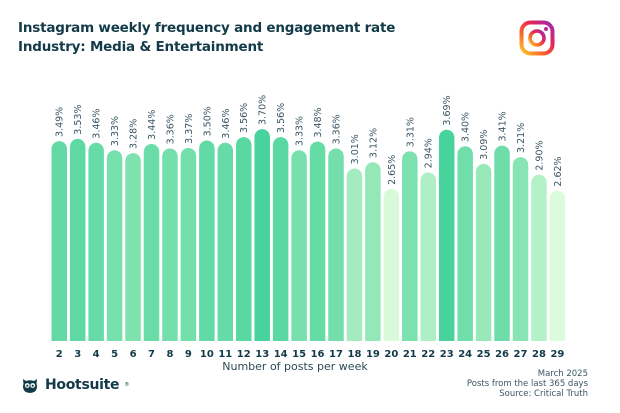  What do you see at coordinates (543, 394) in the screenshot?
I see `source-credit: Source: Critical Truth` at bounding box center [543, 394].